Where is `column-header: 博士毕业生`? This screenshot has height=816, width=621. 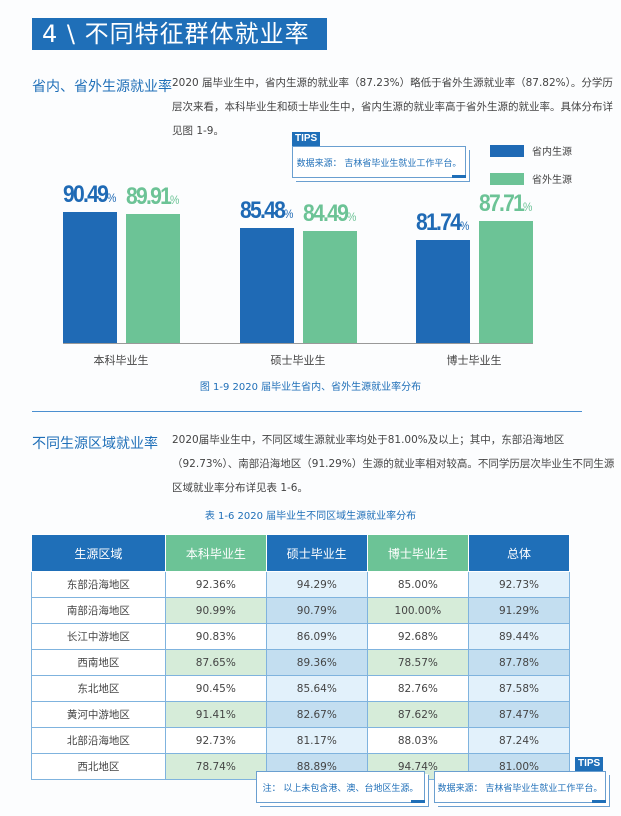
column-header: 博士毕业生 is located at coordinates (417, 553).